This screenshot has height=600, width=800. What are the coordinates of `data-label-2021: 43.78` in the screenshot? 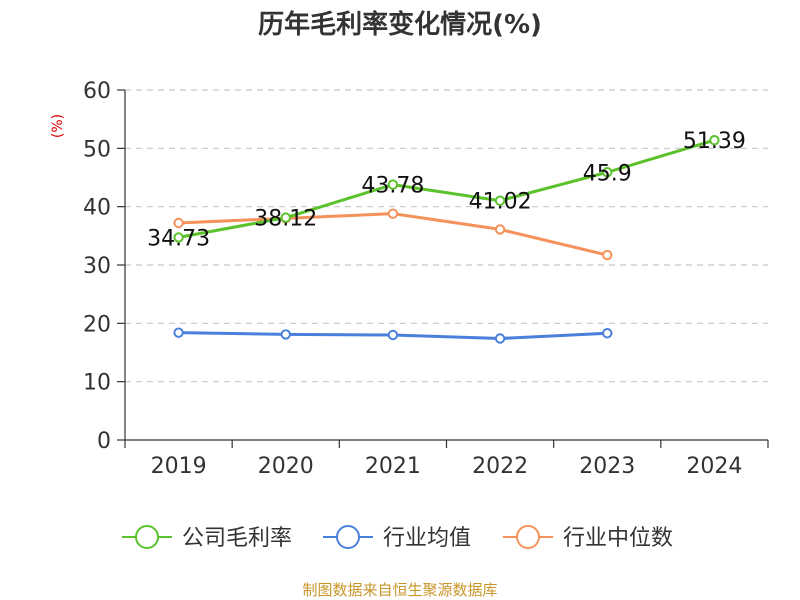 It's located at (392, 186).